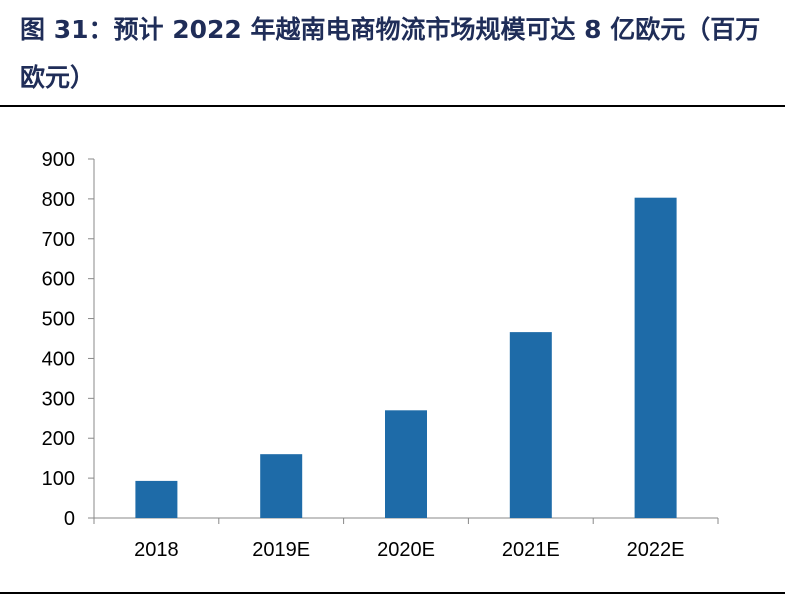  I want to click on y-tick-label: 300, so click(58, 399).